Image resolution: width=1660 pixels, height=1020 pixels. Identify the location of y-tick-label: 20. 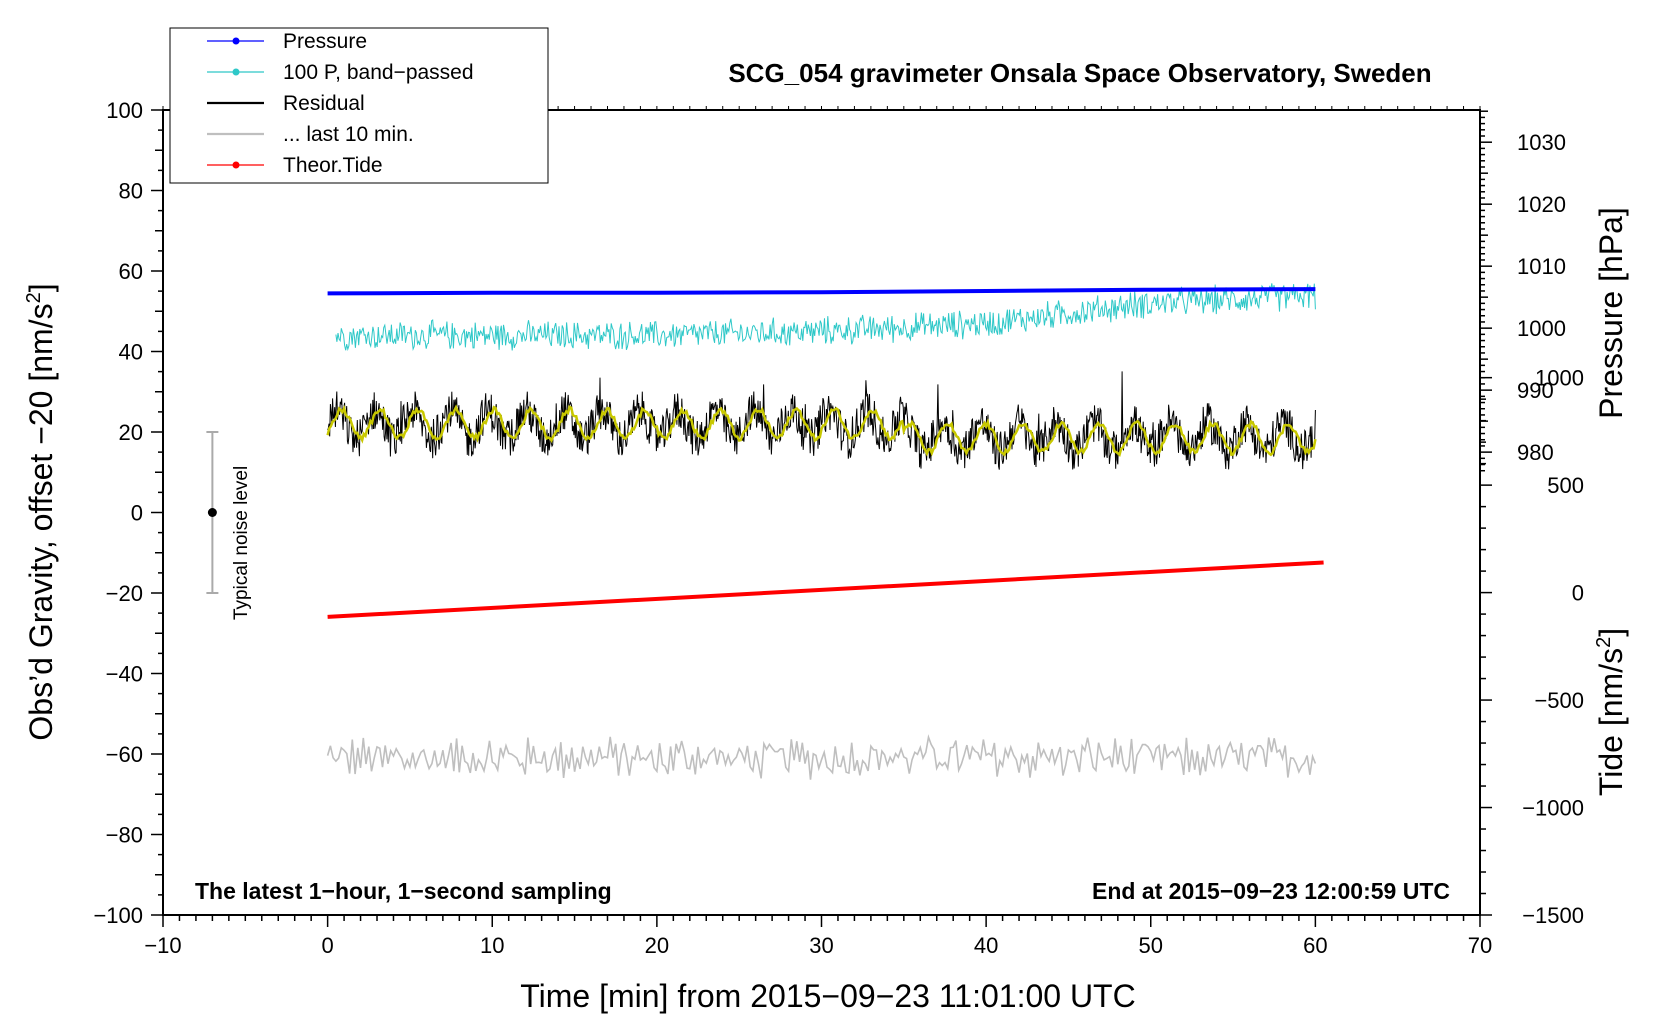
(131, 432).